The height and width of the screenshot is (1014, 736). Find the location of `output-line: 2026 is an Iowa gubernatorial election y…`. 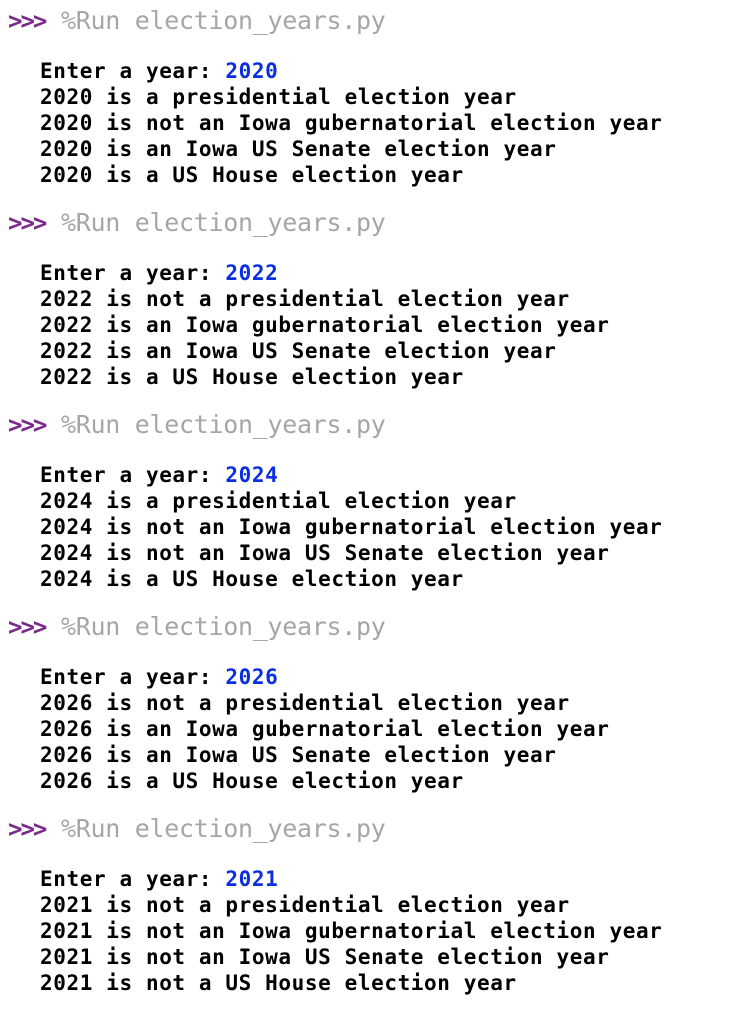

output-line: 2026 is an Iowa gubernatorial election y… is located at coordinates (325, 729).